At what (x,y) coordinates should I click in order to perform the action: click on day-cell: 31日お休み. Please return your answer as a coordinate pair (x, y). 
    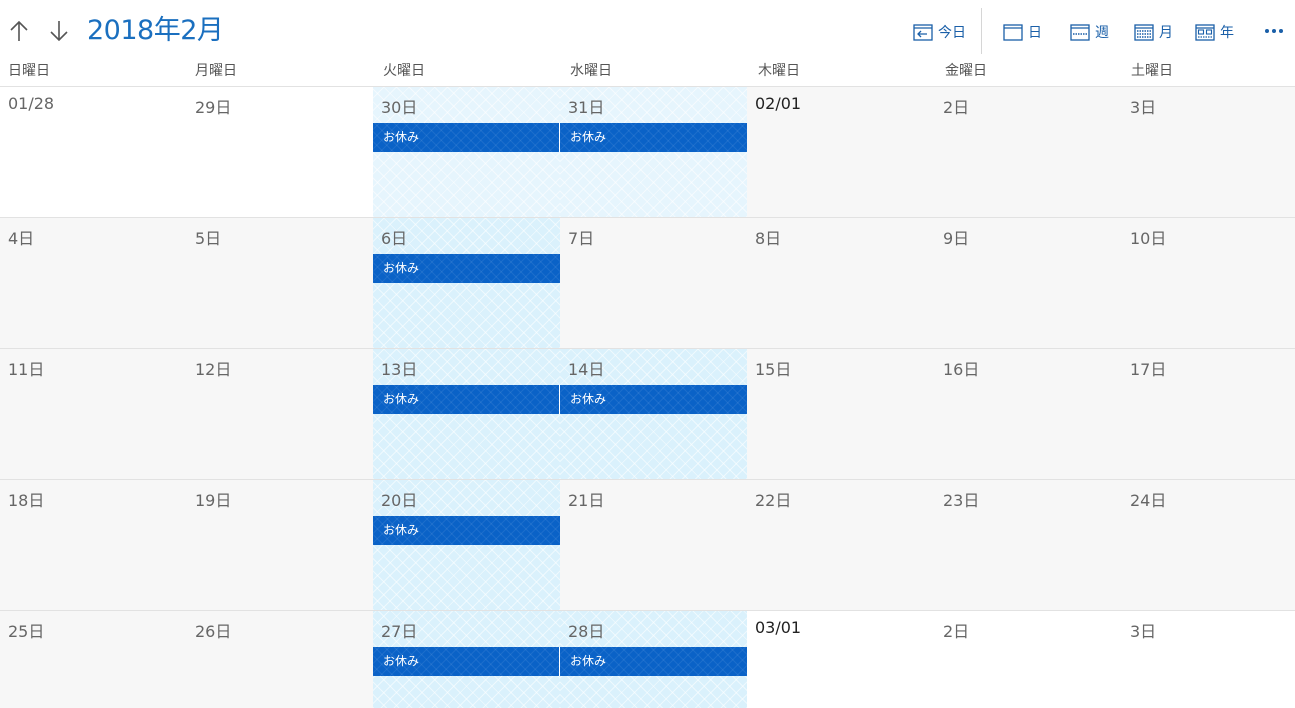
    Looking at the image, I should click on (653, 151).